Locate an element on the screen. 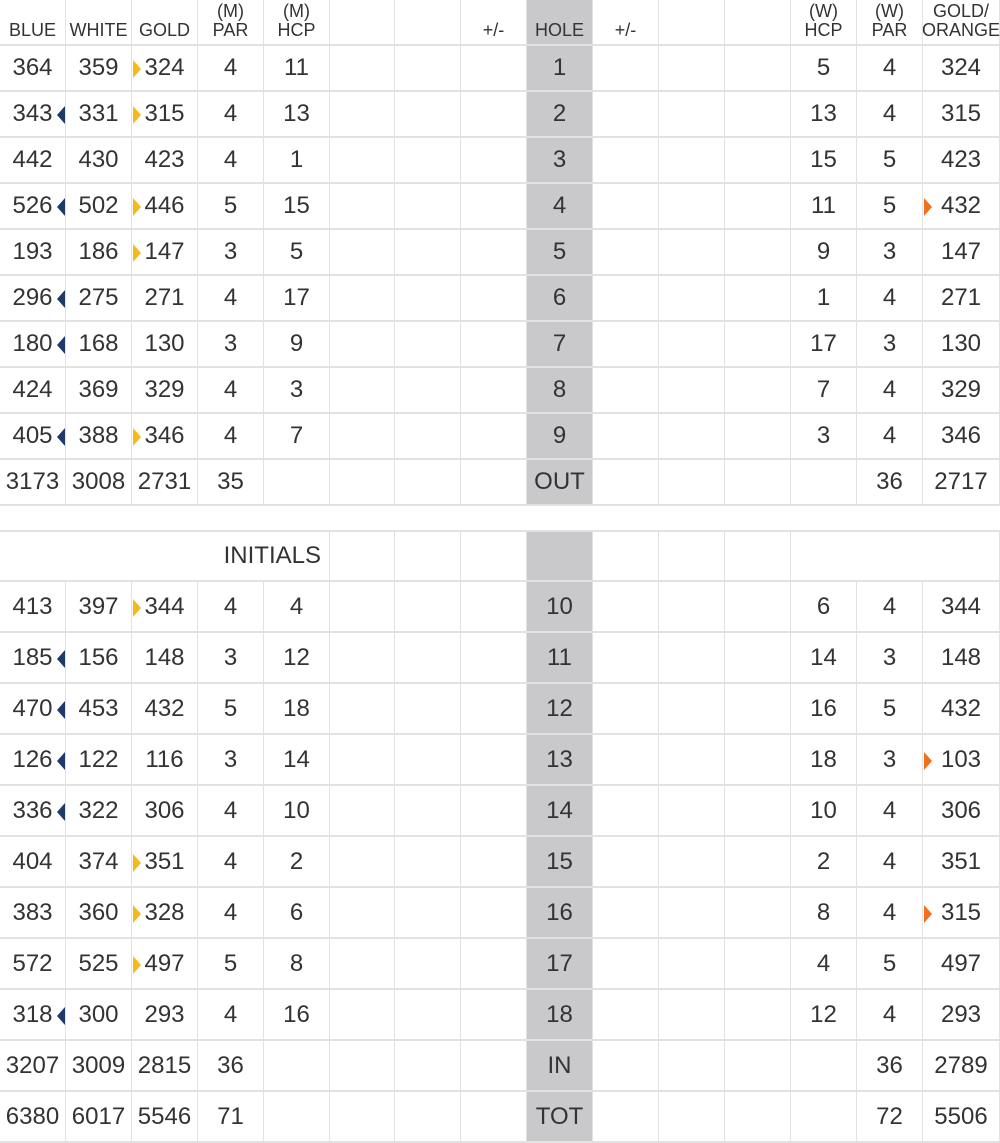 The image size is (1000, 1143). score-cell: 72 is located at coordinates (890, 1117).